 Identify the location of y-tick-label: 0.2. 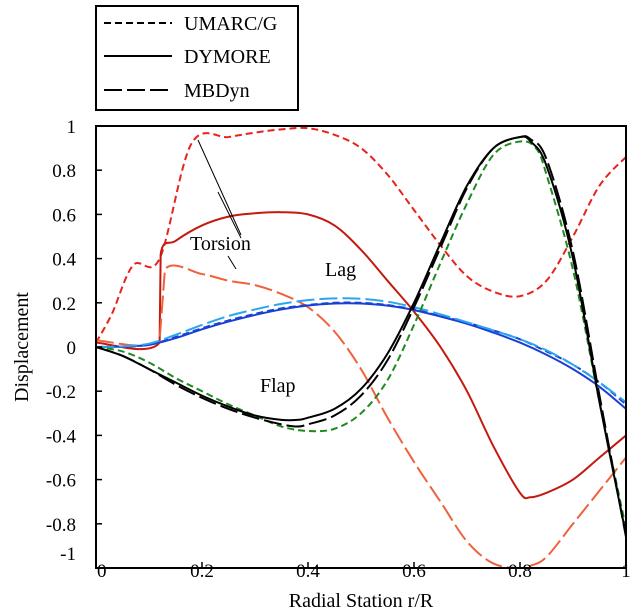
(64, 304).